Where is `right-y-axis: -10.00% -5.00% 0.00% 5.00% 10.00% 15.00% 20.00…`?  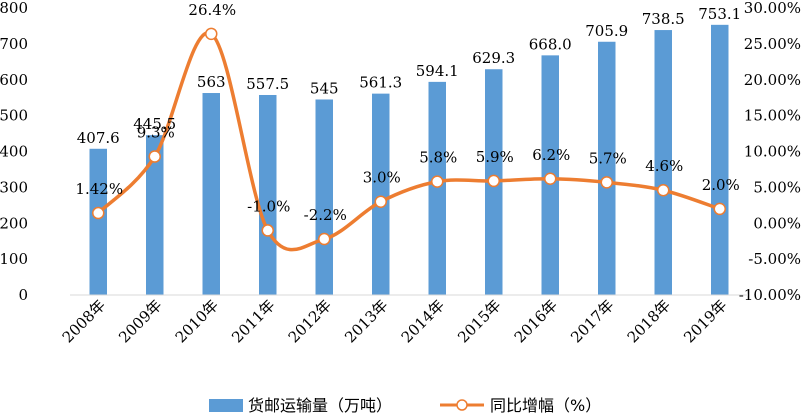
right-y-axis: -10.00% -5.00% 0.00% 5.00% 10.00% 15.00% 20.00… is located at coordinates (770, 152).